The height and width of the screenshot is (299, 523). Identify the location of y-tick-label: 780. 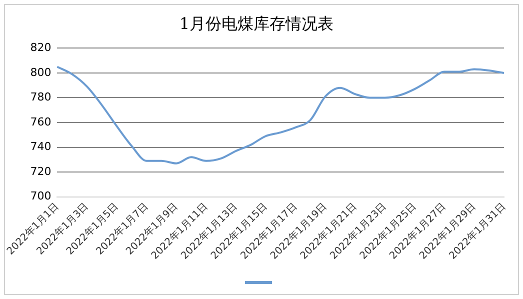
(41, 97).